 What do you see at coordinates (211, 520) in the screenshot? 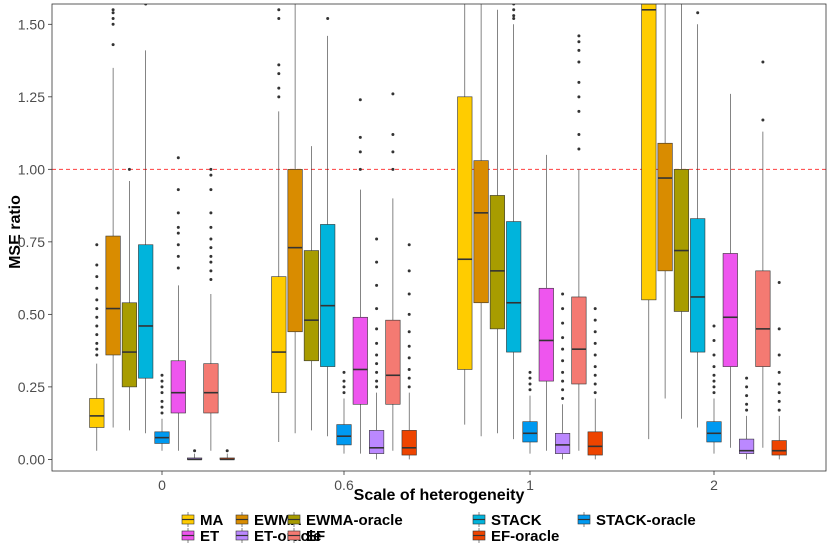
I see `legend-label: MA` at bounding box center [211, 520].